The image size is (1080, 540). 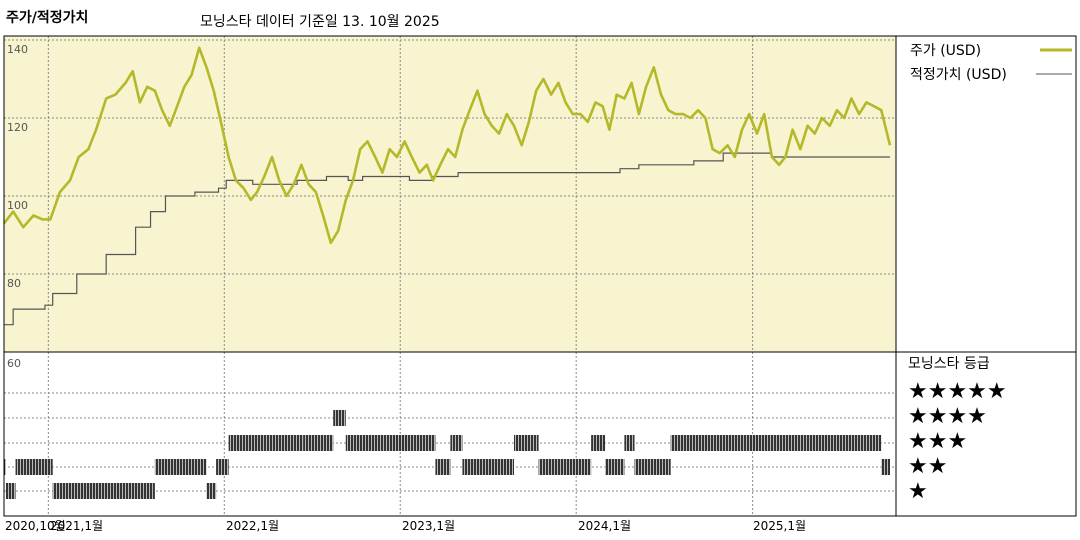 I want to click on chart-subtitle: 모닝스타 데이터 기준일 13. 10월 2025, so click(x=320, y=22).